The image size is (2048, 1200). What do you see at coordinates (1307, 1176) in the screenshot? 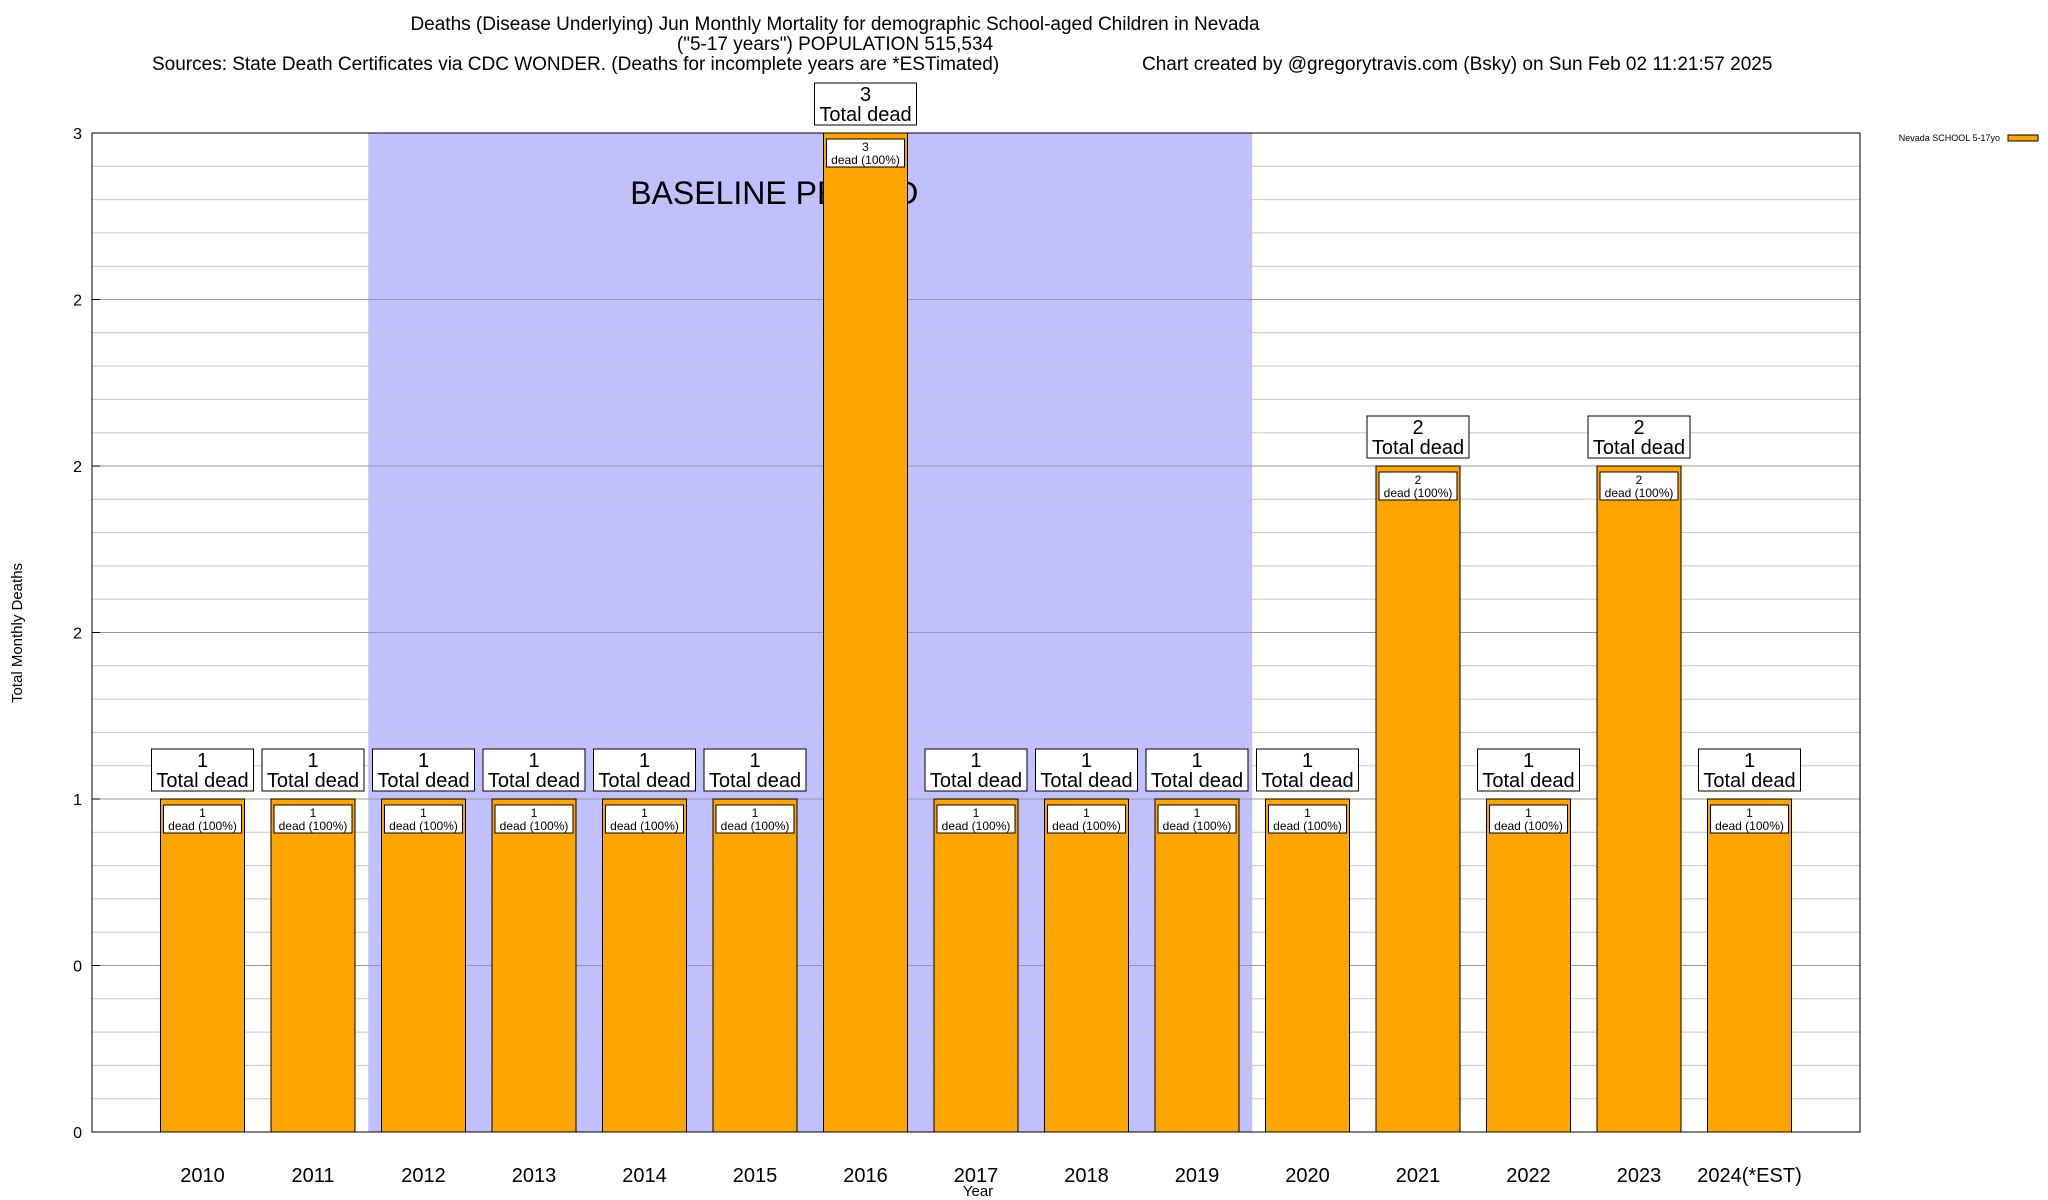
I see `x-tick-label: 2020` at bounding box center [1307, 1176].